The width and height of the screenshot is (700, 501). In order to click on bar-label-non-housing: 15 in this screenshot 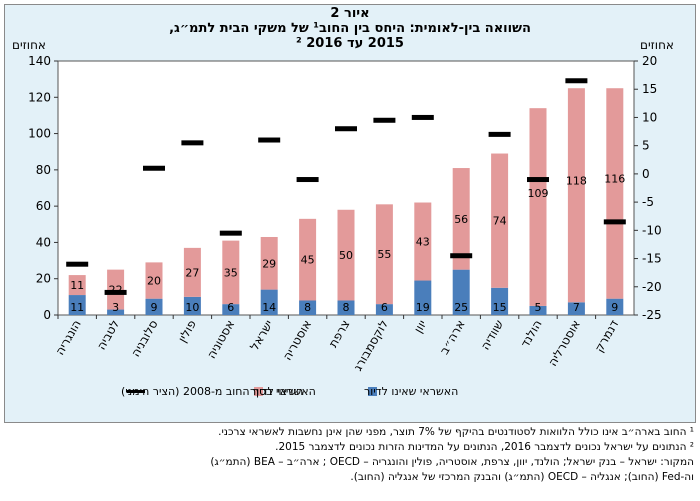, I will do `click(500, 307)`.